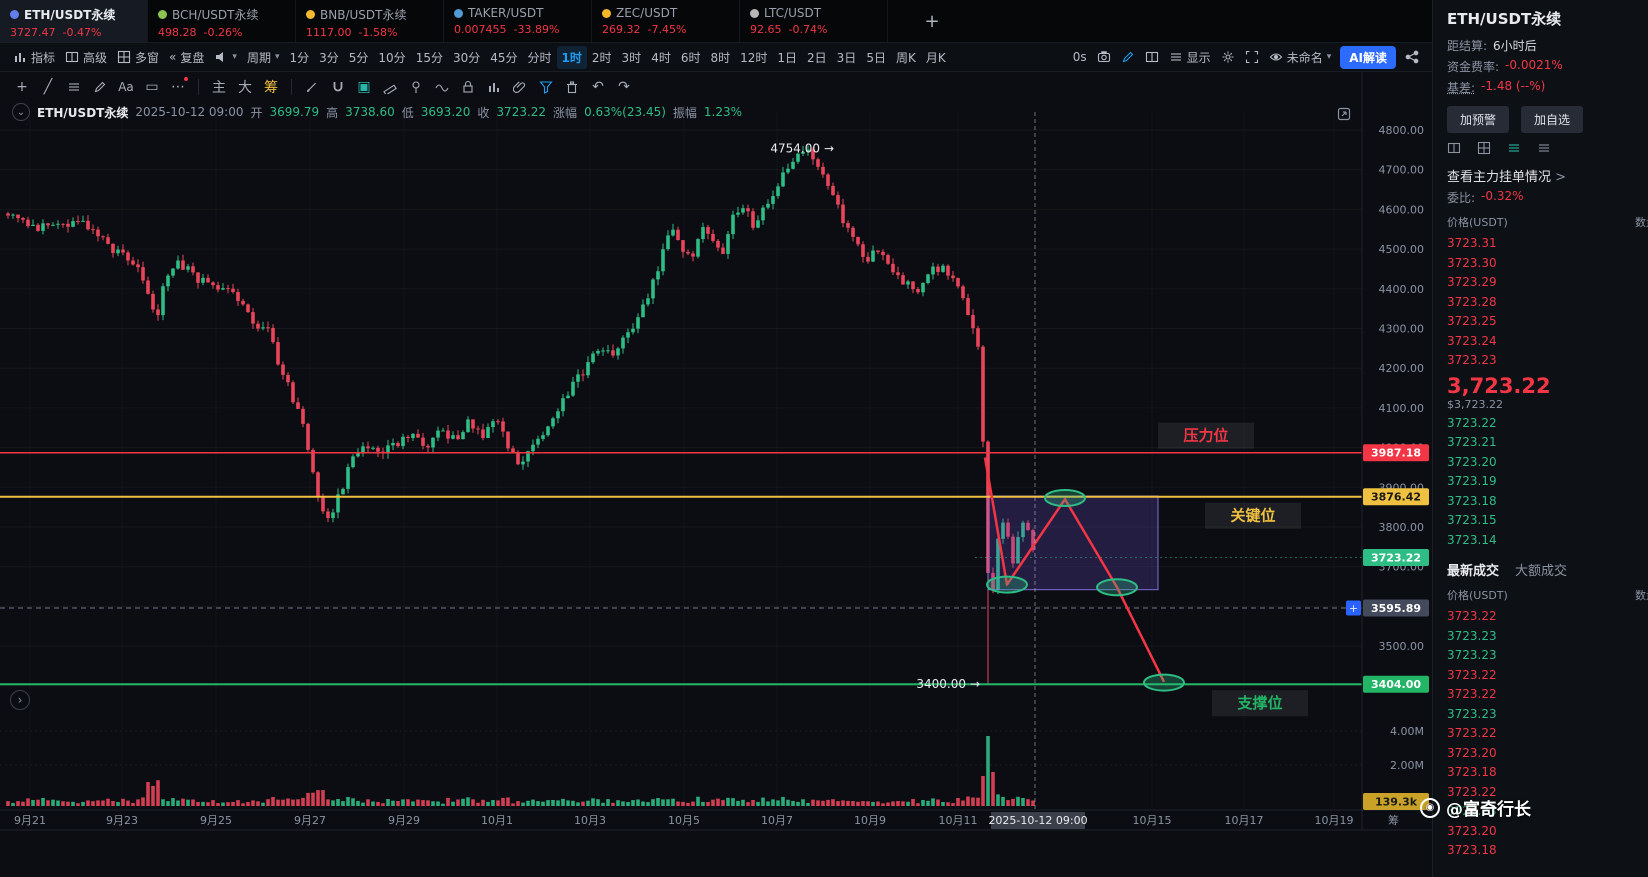  What do you see at coordinates (1472, 422) in the screenshot?
I see `bid-row: 3723.22` at bounding box center [1472, 422].